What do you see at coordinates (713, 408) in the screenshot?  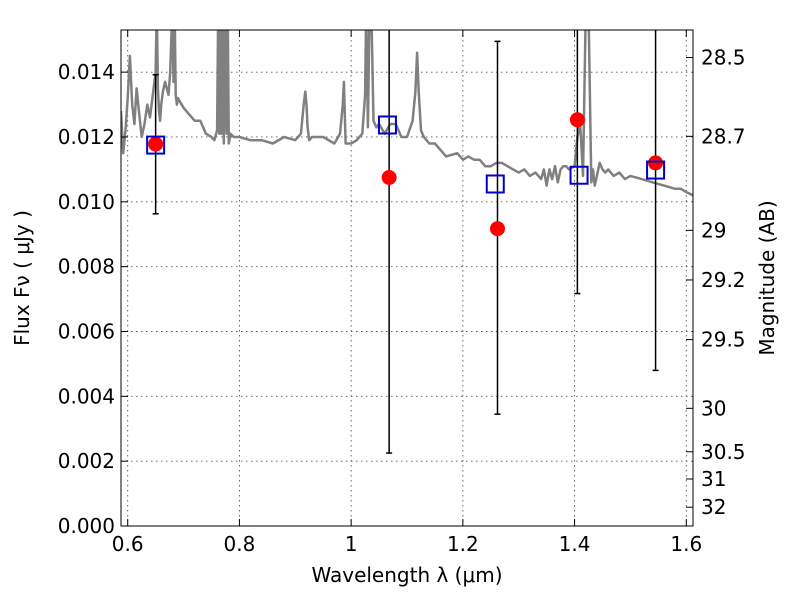 I see `y2-tick-label: 30` at bounding box center [713, 408].